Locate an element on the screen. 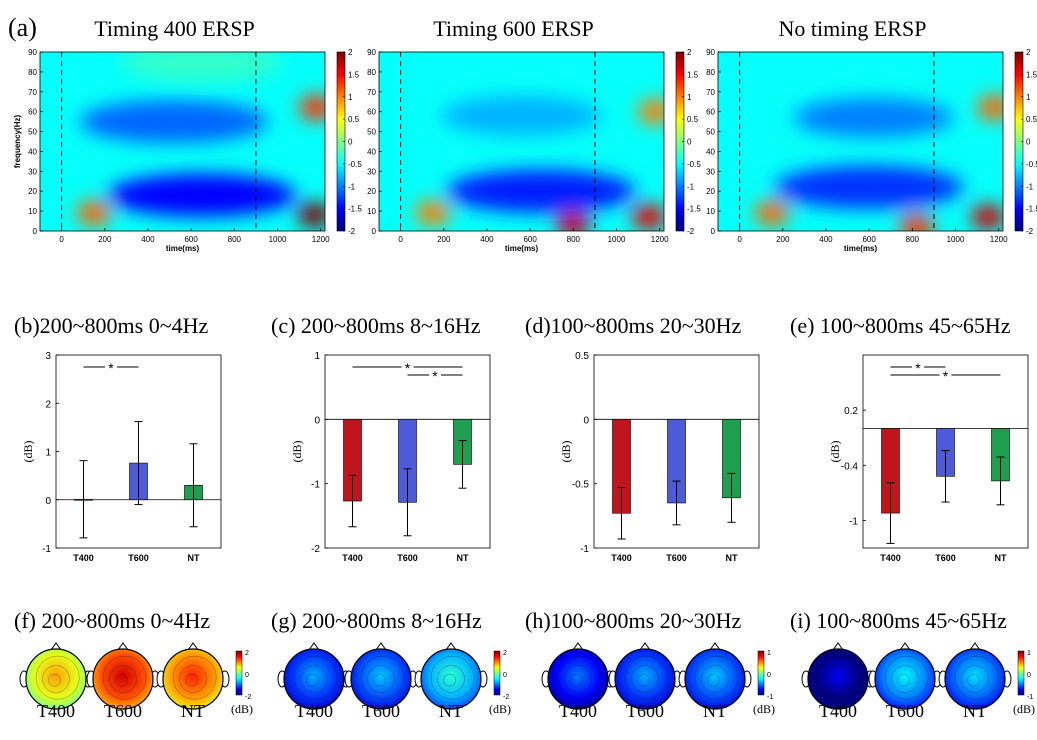 The width and height of the screenshot is (1037, 740). topo-condition-label: NT is located at coordinates (715, 711).